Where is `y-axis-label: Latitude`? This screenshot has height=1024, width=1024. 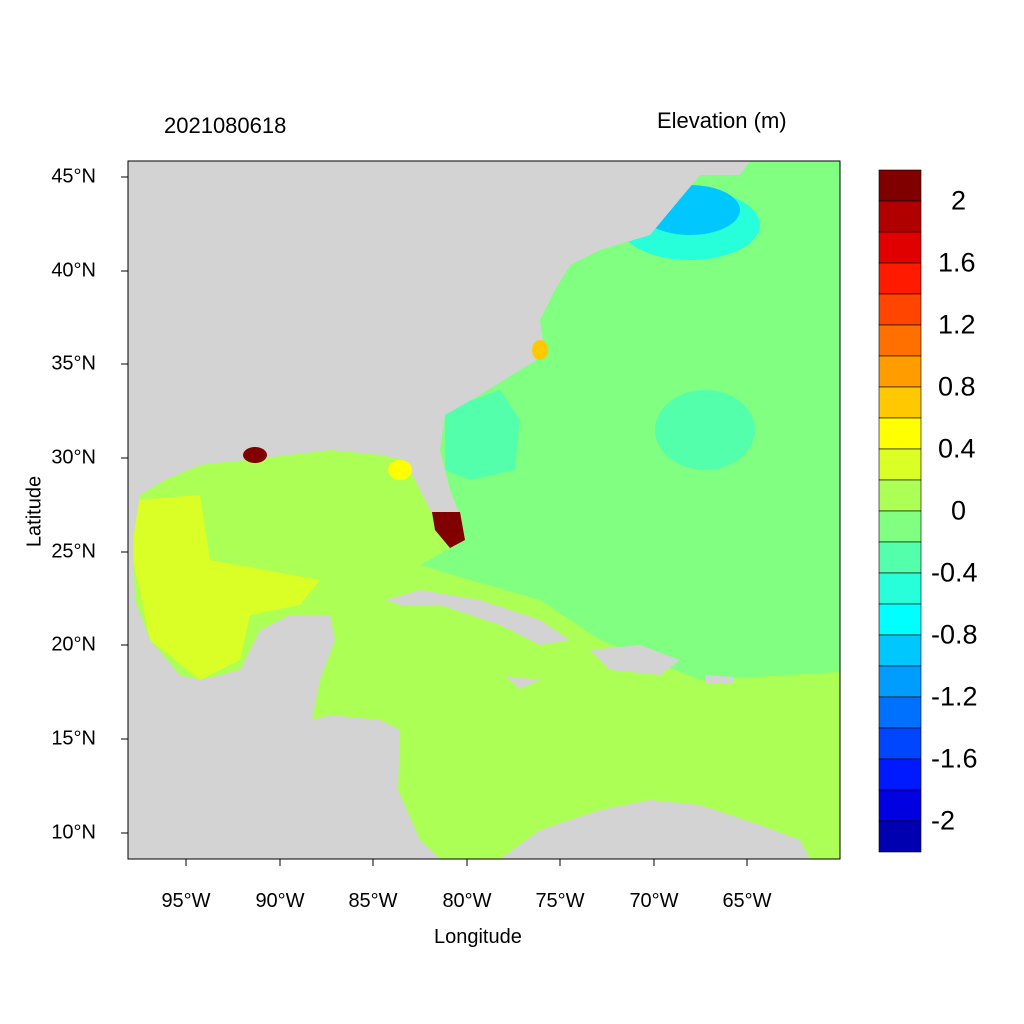 y-axis-label: Latitude is located at coordinates (34, 511).